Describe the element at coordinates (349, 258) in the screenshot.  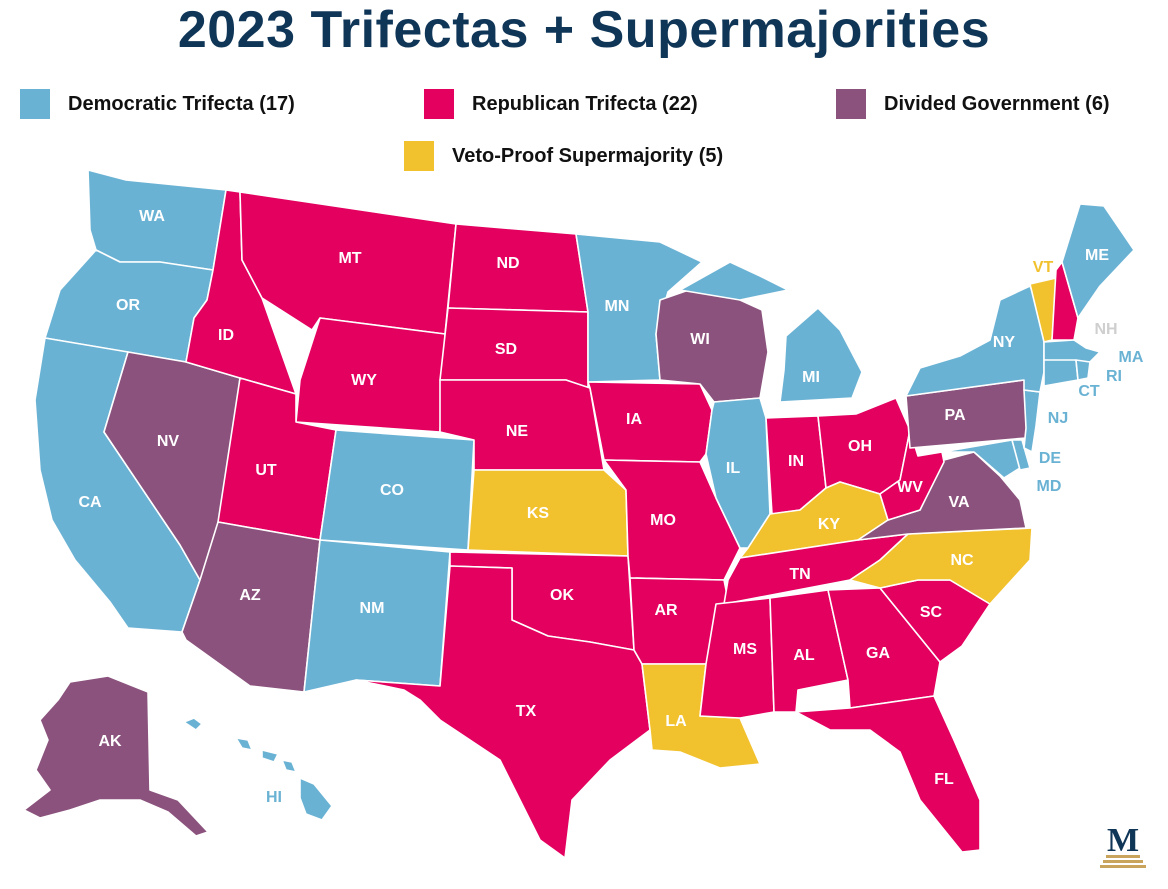
I see `label-mt: MT` at that location.